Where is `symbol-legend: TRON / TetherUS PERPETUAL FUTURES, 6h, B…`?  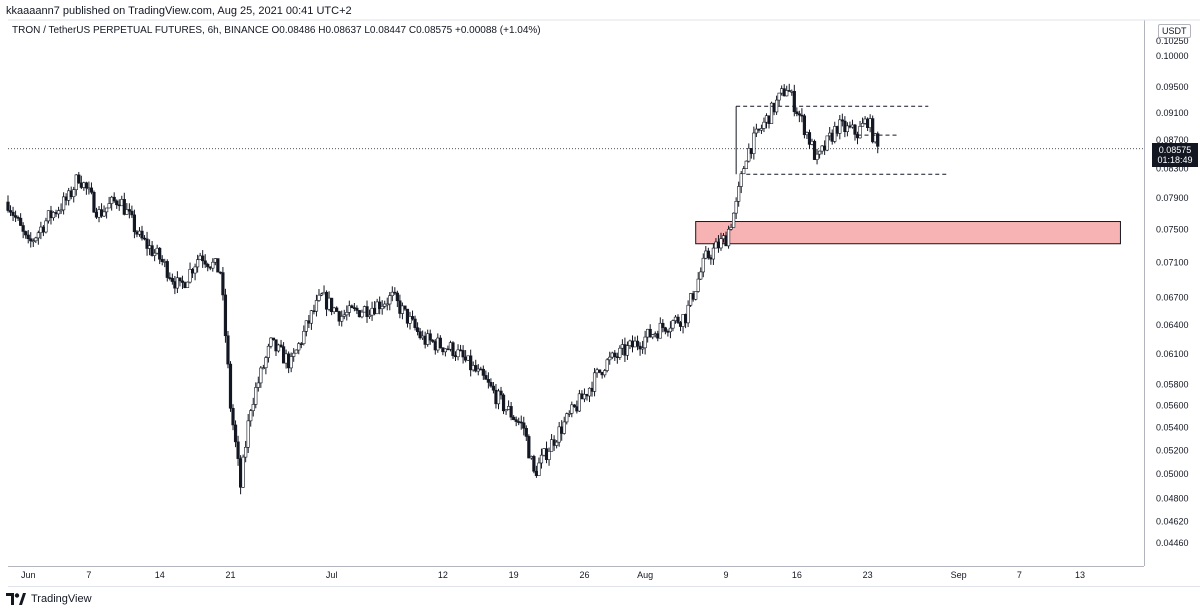 symbol-legend: TRON / TetherUS PERPETUAL FUTURES, 6h, B… is located at coordinates (276, 30).